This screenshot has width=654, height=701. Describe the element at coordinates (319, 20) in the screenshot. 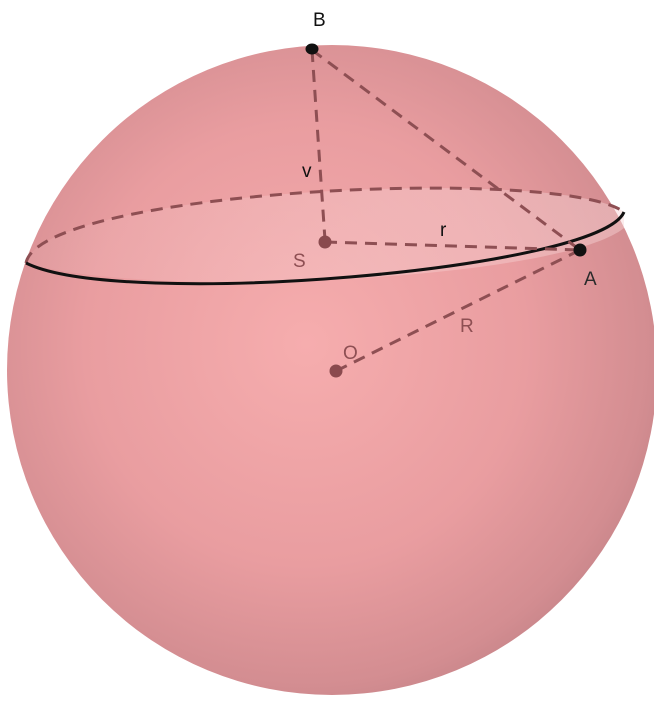

I see `label-B: B` at that location.